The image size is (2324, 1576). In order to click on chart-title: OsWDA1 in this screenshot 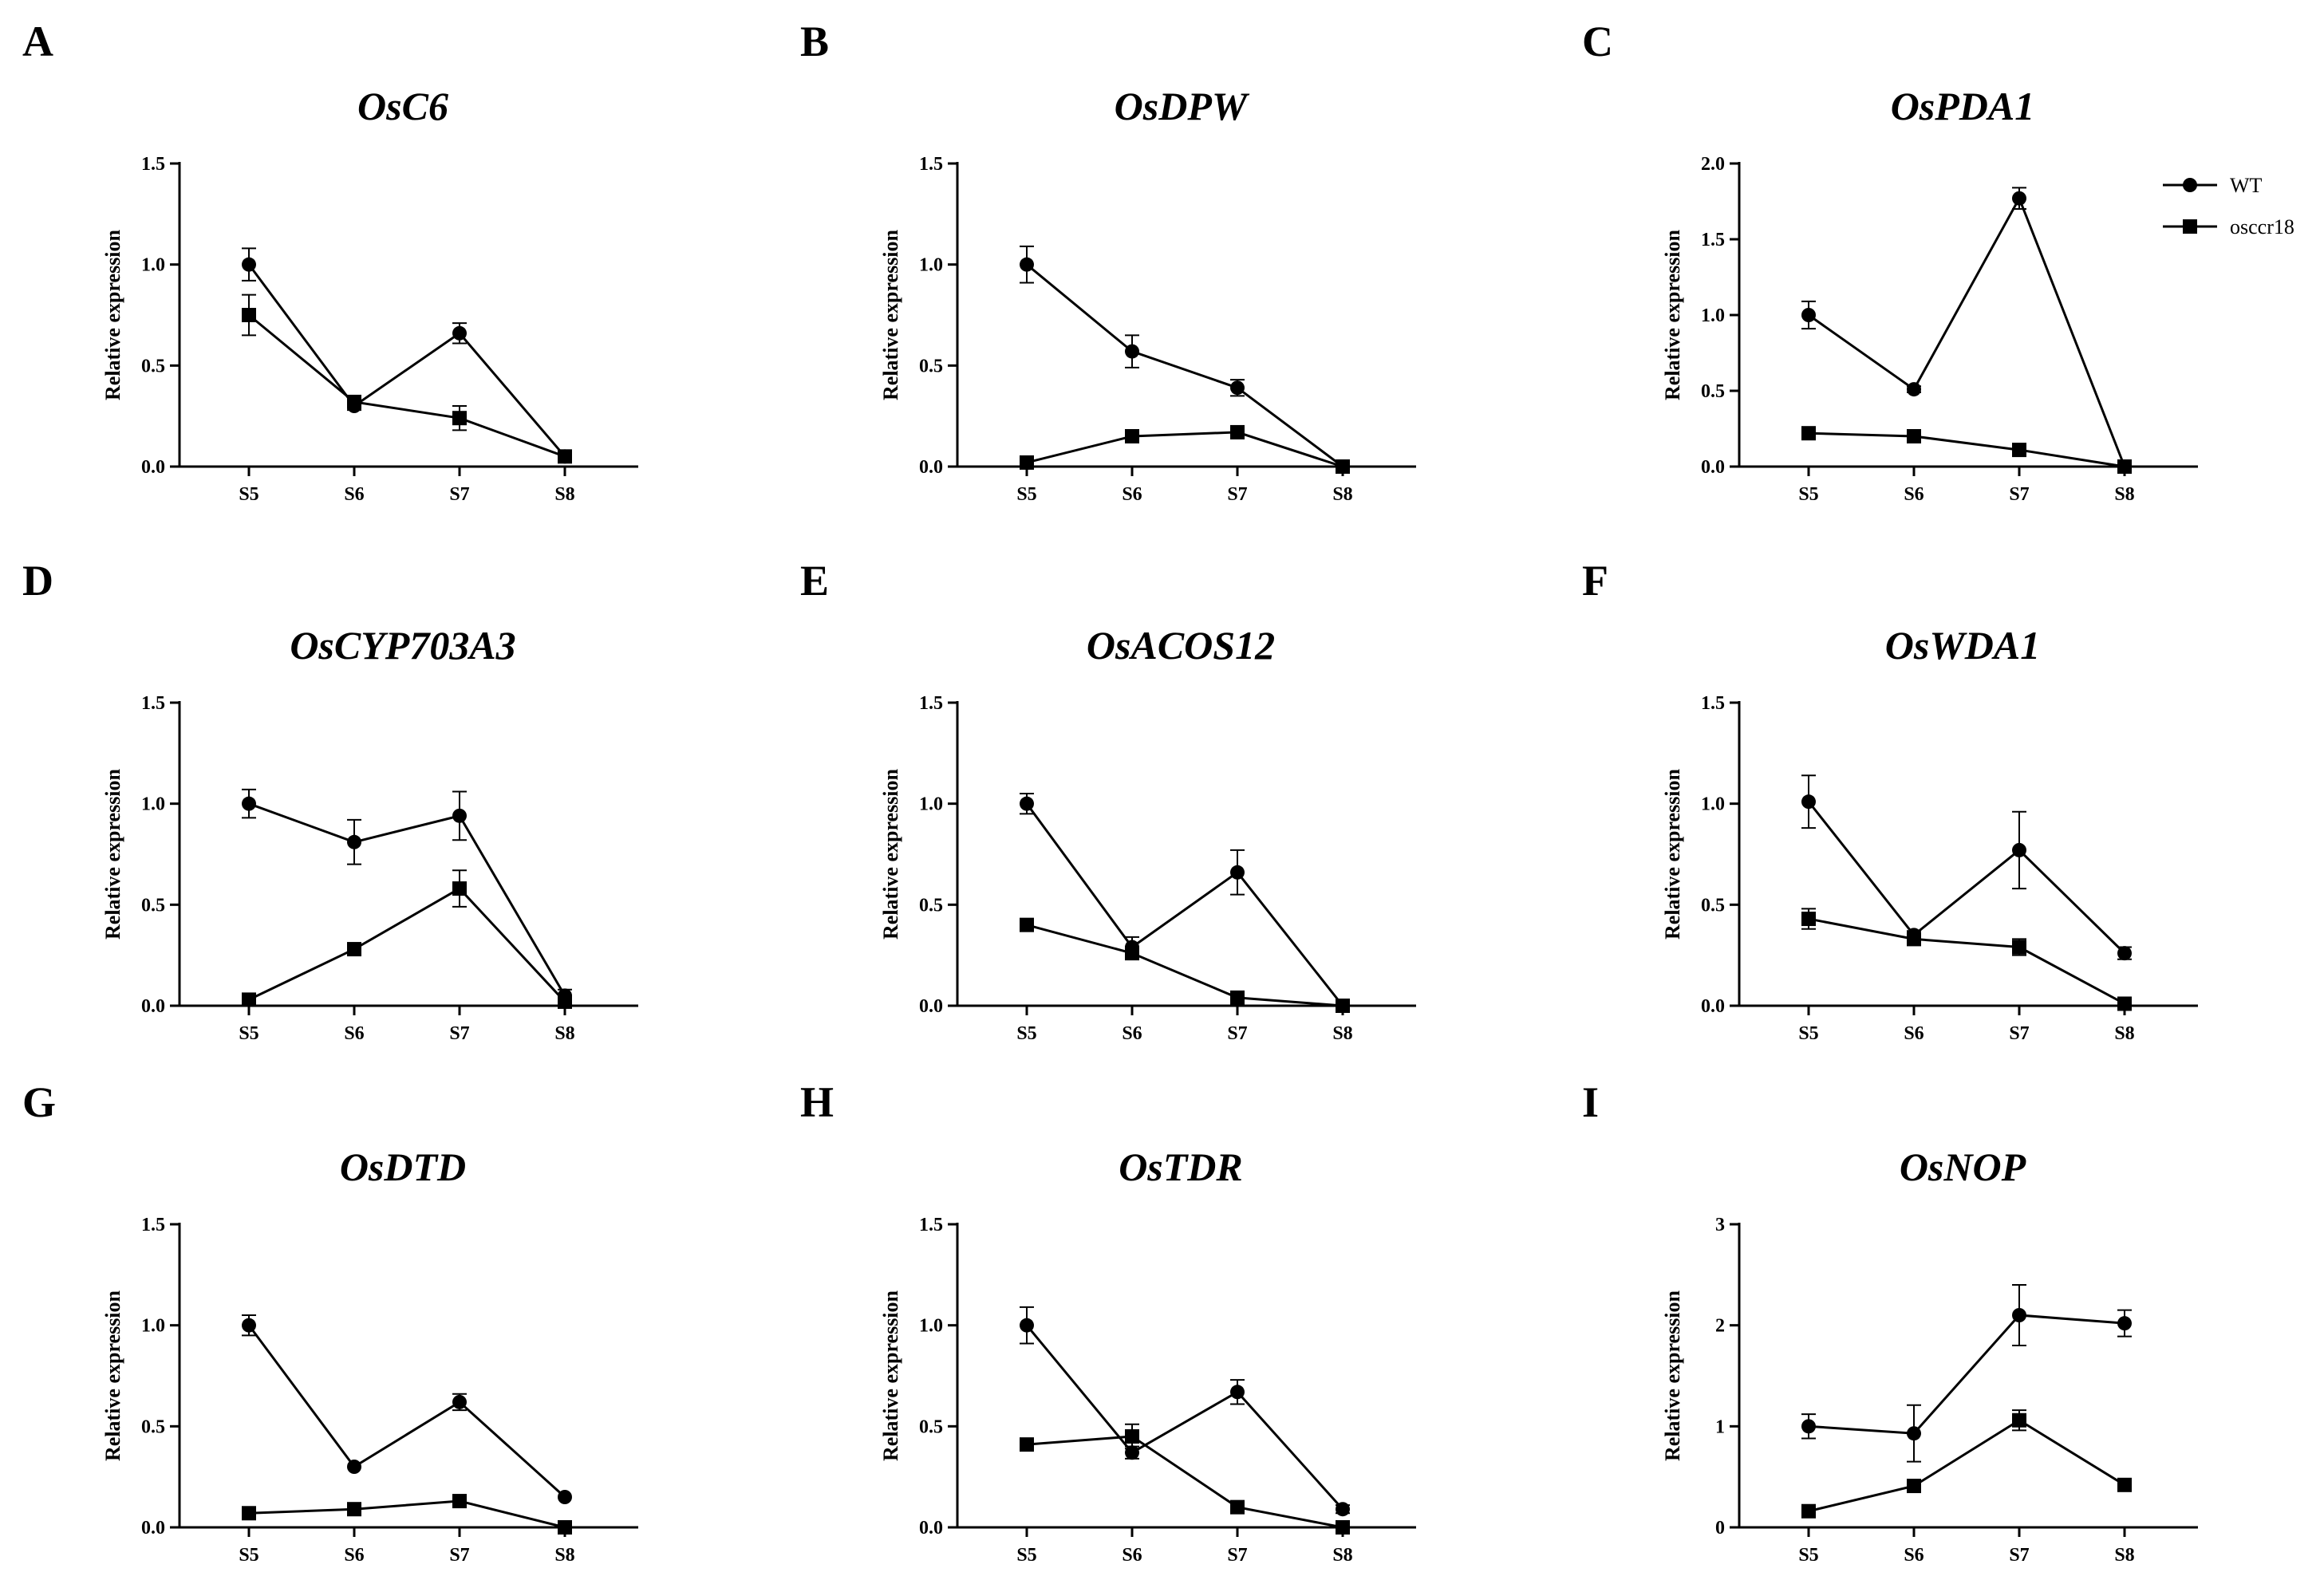, I will do `click(1962, 645)`.